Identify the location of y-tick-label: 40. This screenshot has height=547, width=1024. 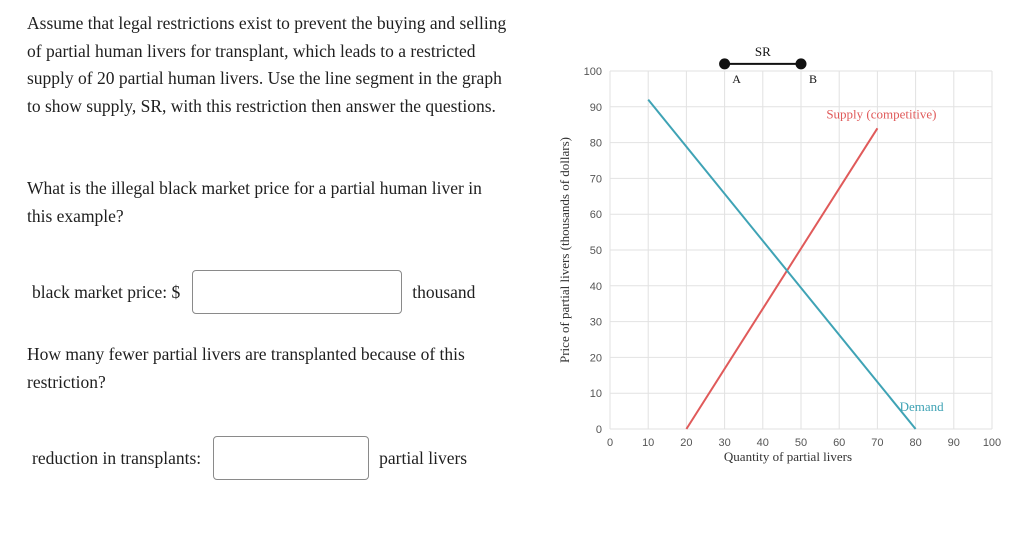
(596, 287).